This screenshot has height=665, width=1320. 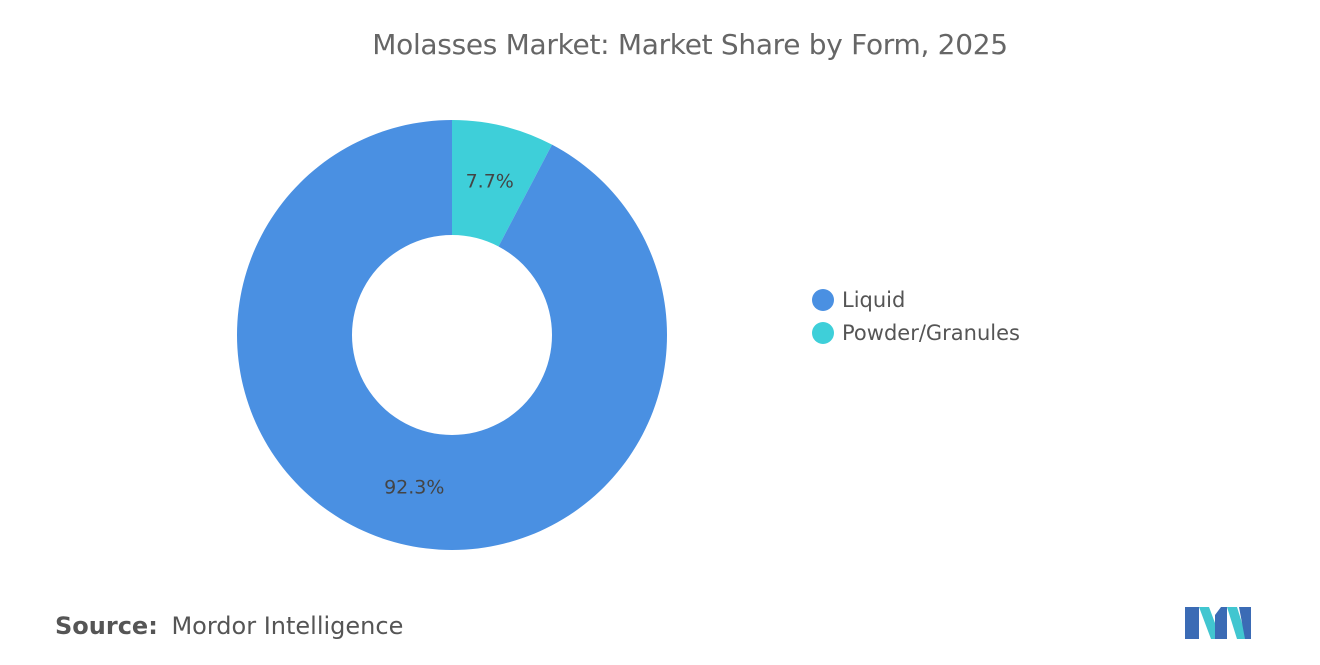 What do you see at coordinates (1218, 623) in the screenshot?
I see `mordor-intelligence-logo` at bounding box center [1218, 623].